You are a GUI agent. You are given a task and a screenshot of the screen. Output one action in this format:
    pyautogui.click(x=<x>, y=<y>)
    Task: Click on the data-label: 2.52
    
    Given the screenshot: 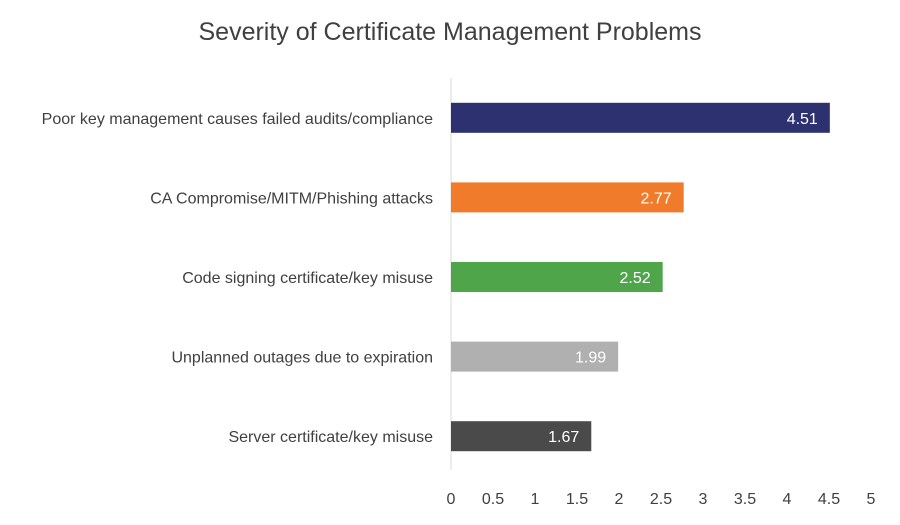 What is the action you would take?
    pyautogui.click(x=635, y=278)
    